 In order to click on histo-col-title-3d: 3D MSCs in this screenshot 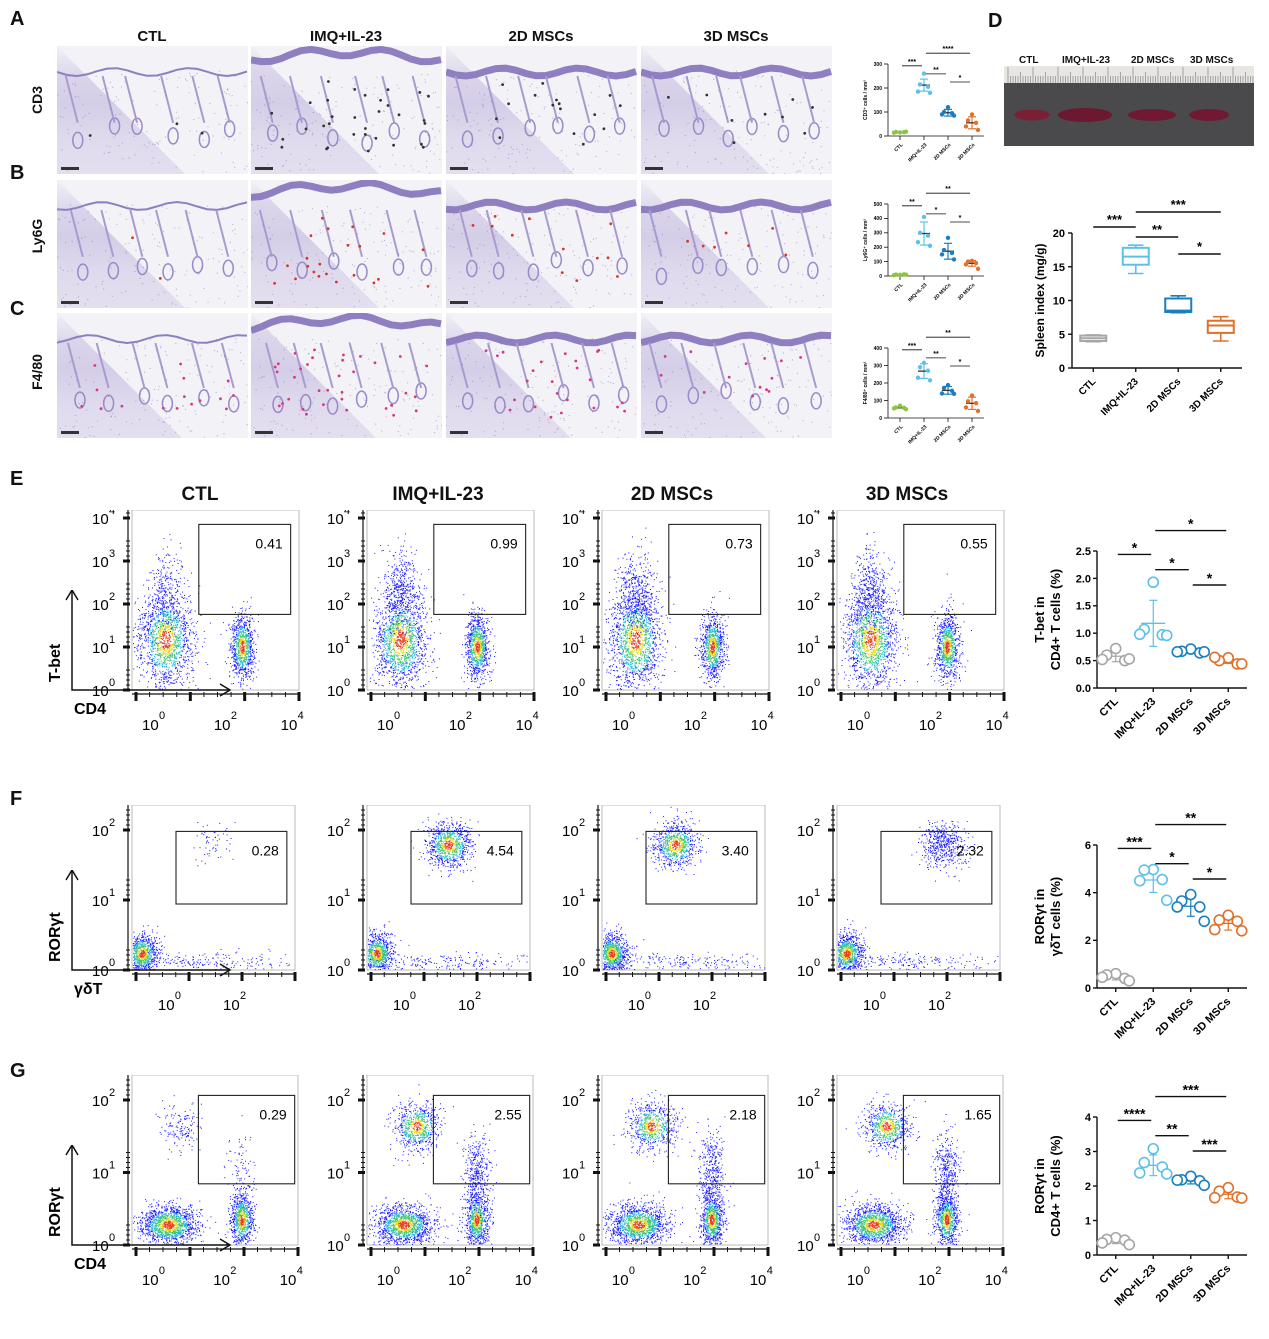, I will do `click(736, 36)`.